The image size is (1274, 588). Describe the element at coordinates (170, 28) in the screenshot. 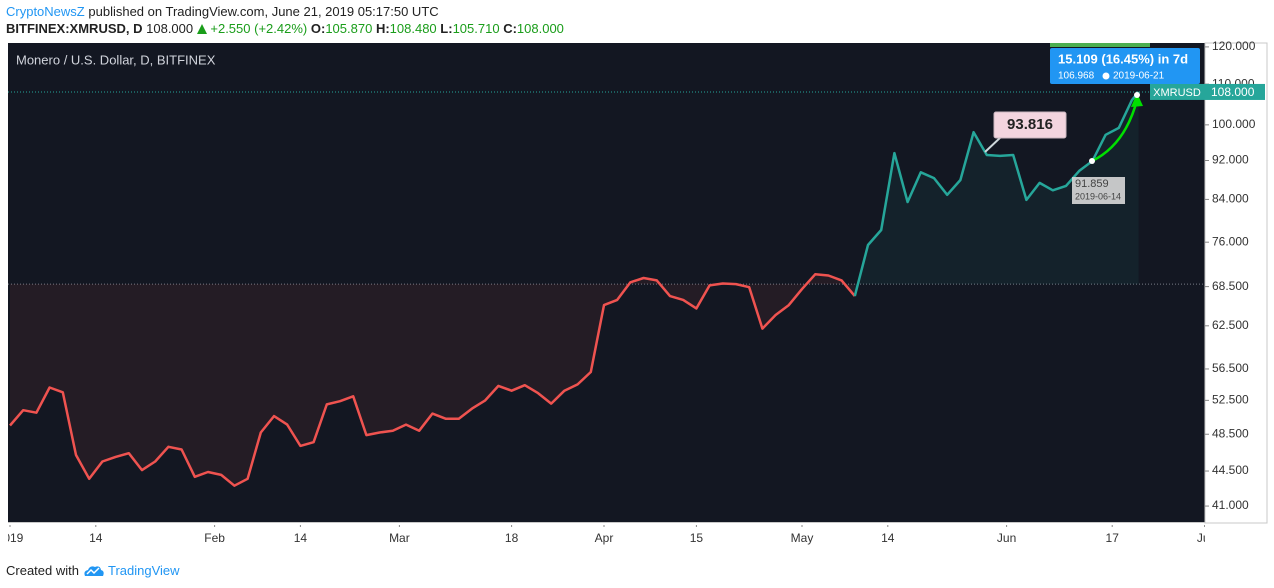

I see `price: 108.000` at that location.